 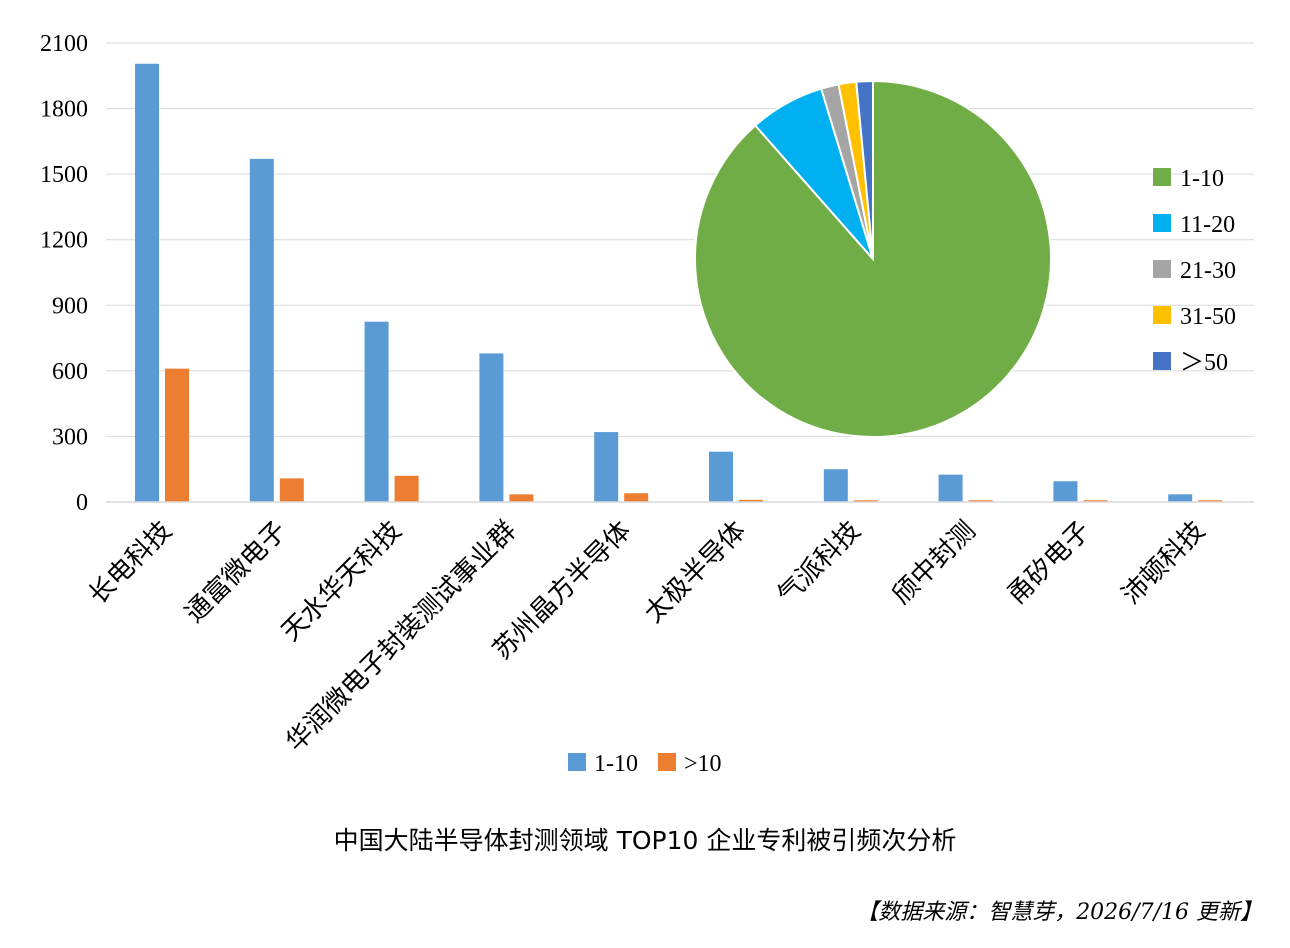 What do you see at coordinates (64, 241) in the screenshot?
I see `y-tick-label: 1200` at bounding box center [64, 241].